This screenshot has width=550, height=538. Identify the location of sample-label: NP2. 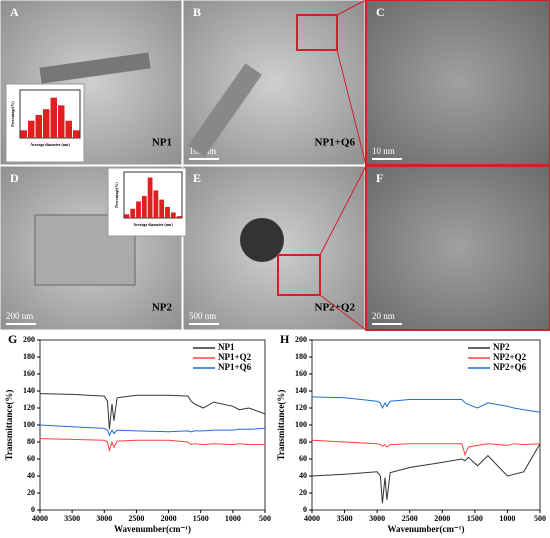
(162, 308).